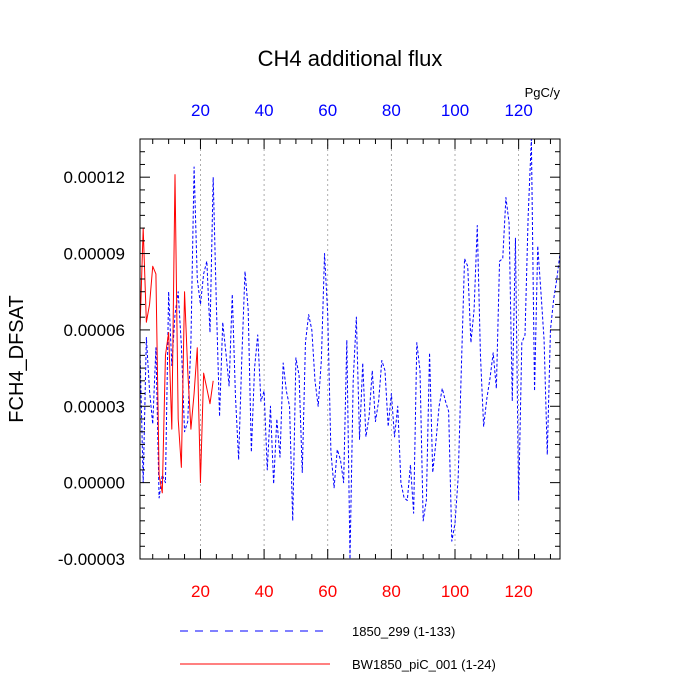 This screenshot has width=700, height=700. I want to click on units-label: PgC/y, so click(543, 92).